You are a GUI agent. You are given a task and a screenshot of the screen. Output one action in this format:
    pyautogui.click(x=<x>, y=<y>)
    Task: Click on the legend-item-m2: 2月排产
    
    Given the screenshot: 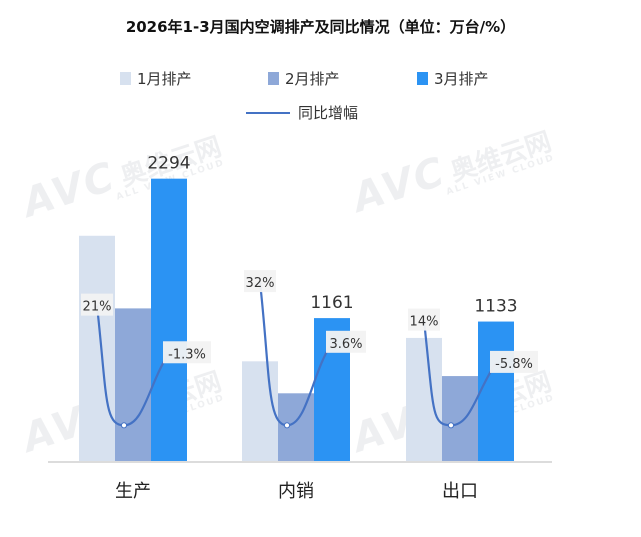 What is the action you would take?
    pyautogui.click(x=304, y=78)
    